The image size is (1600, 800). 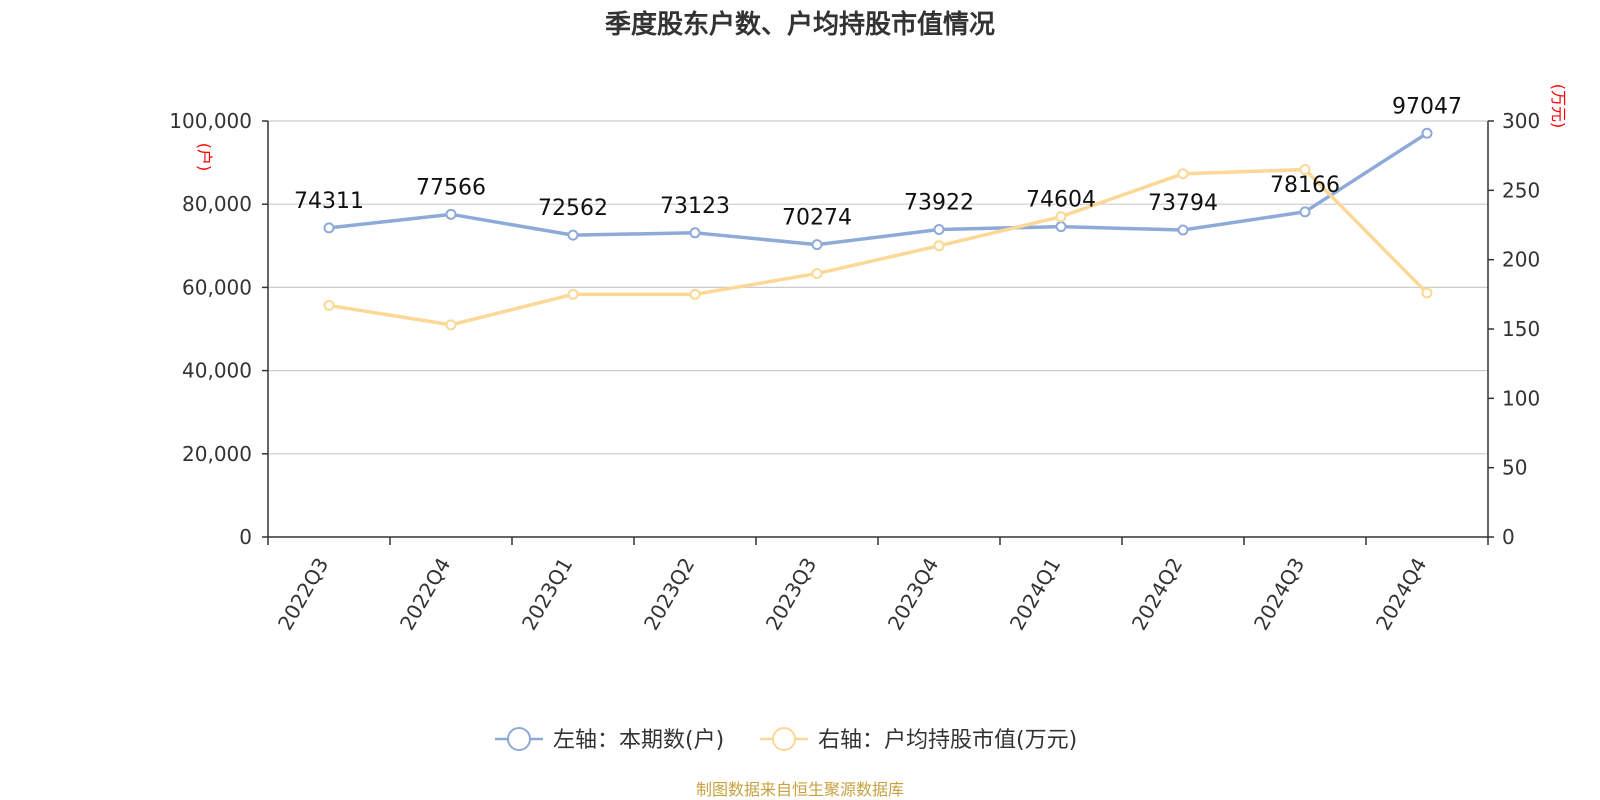 What do you see at coordinates (425, 594) in the screenshot?
I see `x-tick-label: 2022Q4` at bounding box center [425, 594].